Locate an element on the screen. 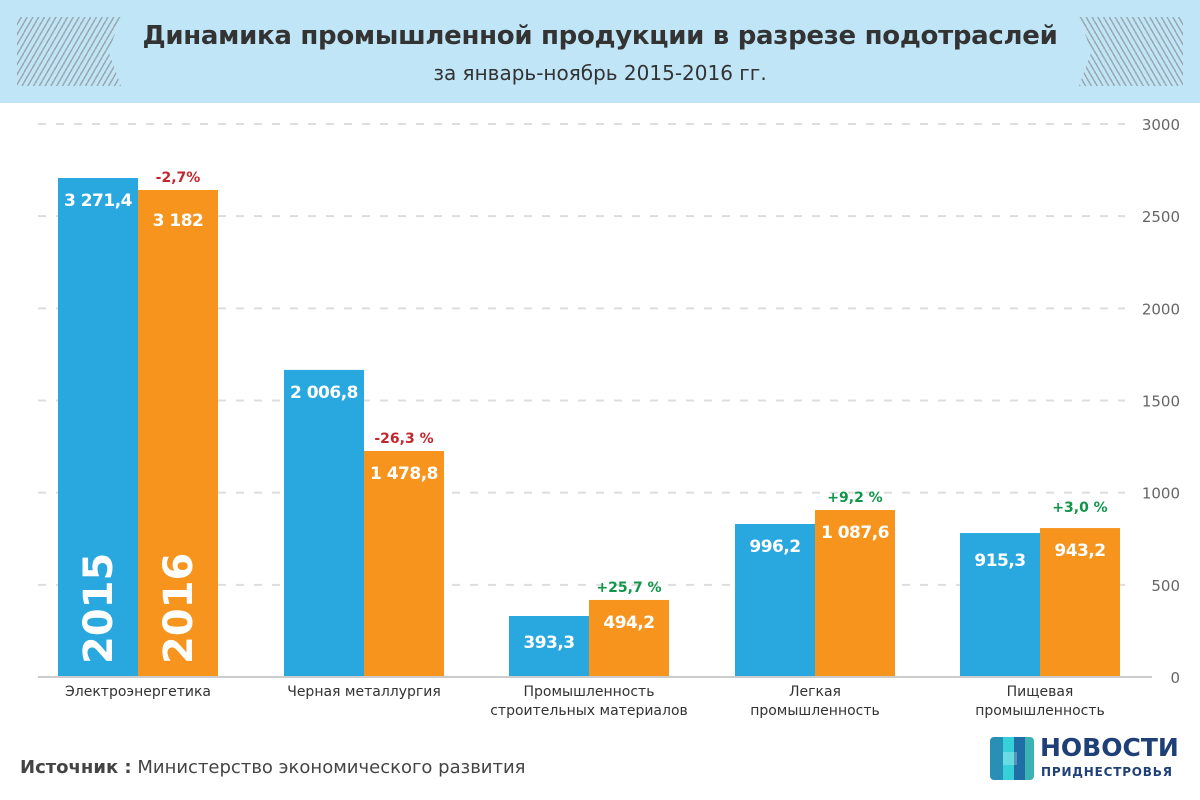  legend-year-2016: 2016 is located at coordinates (179, 608).